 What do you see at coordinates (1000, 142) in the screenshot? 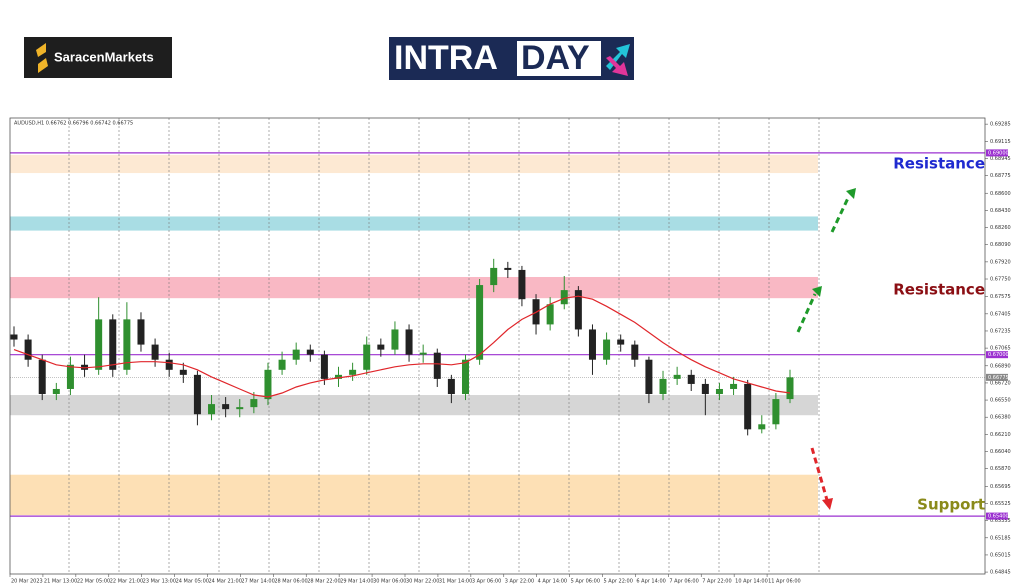
I see `y-tick-label: 0.69115` at bounding box center [1000, 142].